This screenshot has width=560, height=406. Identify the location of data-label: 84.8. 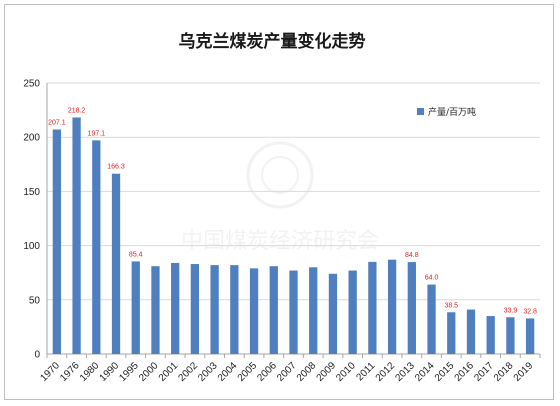
(412, 255).